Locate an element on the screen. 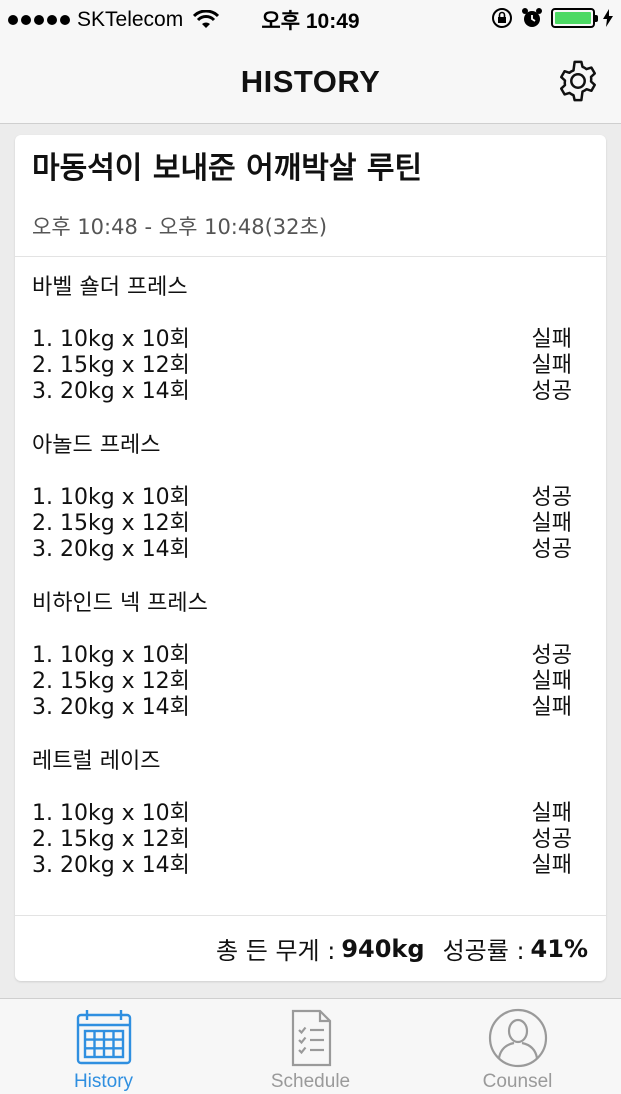 This screenshot has height=1094, width=621. navigation-bar: HISTORY is located at coordinates (310, 82).